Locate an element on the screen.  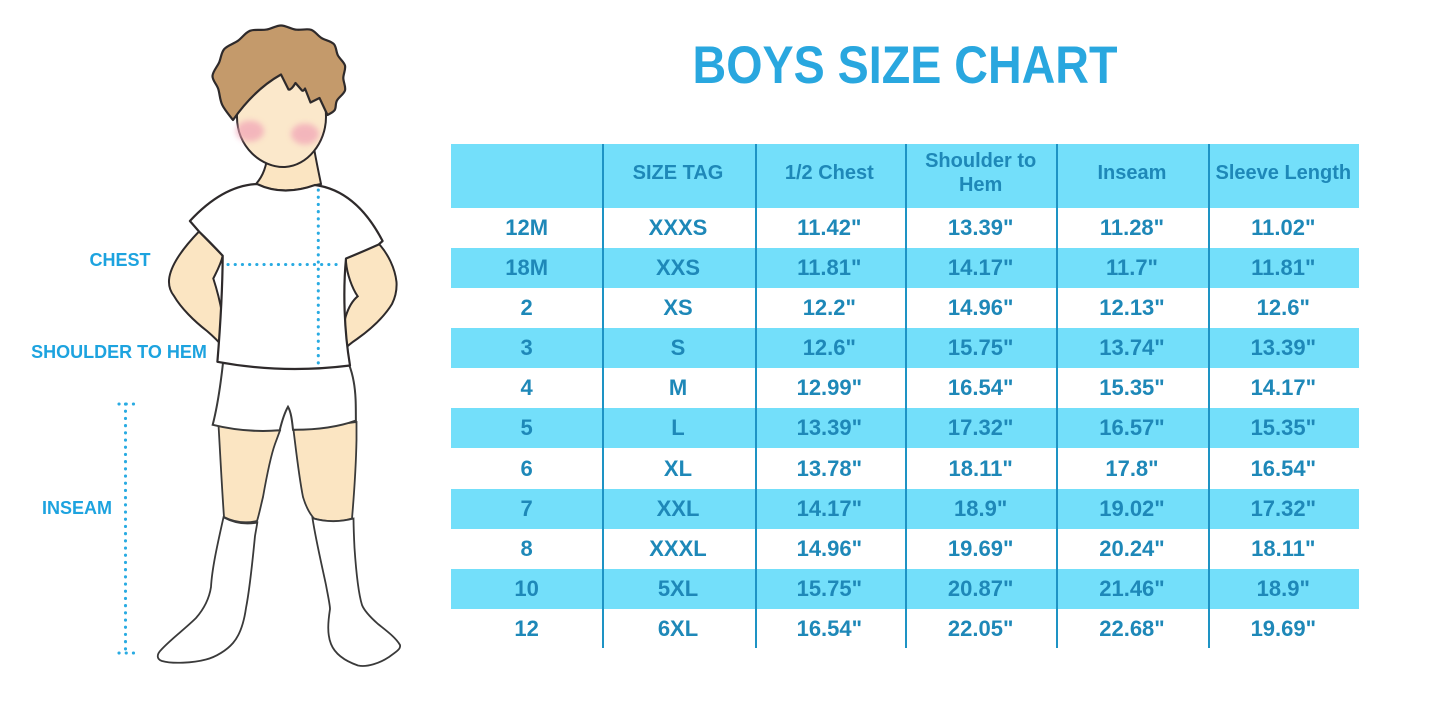
svg-text: INSEAM is located at coordinates (77, 508).